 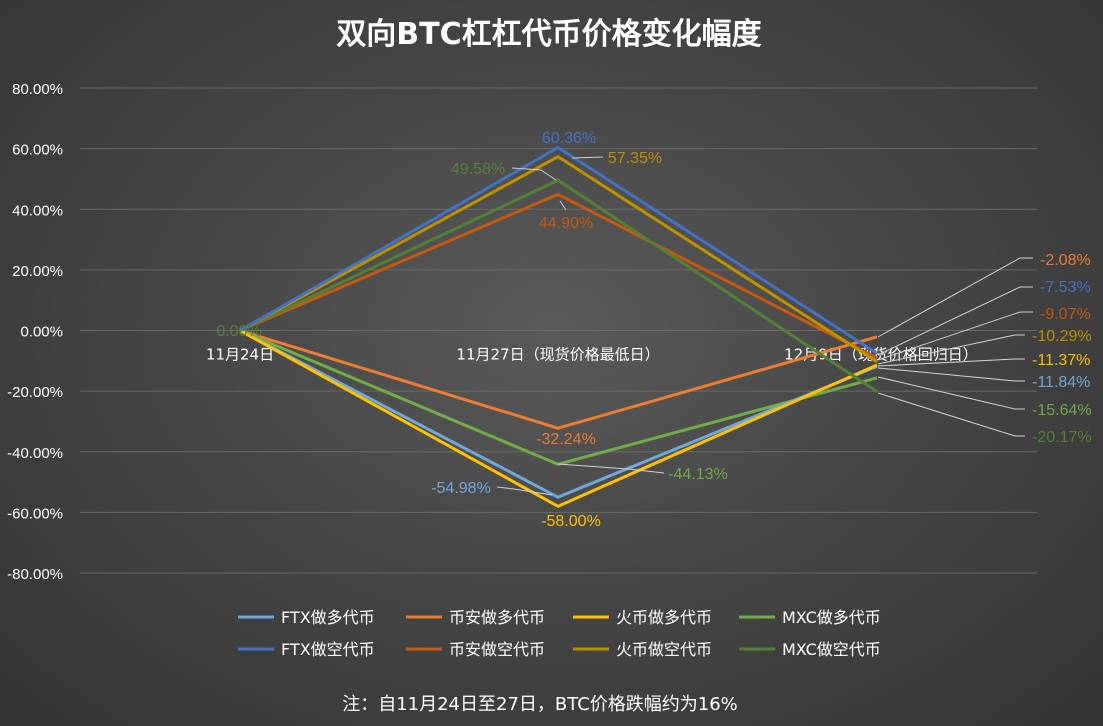 What do you see at coordinates (478, 169) in the screenshot?
I see `data-label: 49.58%` at bounding box center [478, 169].